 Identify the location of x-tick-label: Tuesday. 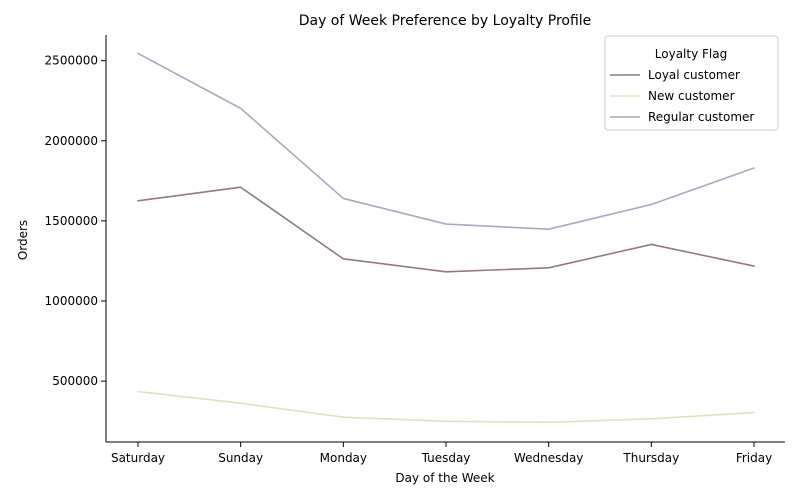
(446, 458).